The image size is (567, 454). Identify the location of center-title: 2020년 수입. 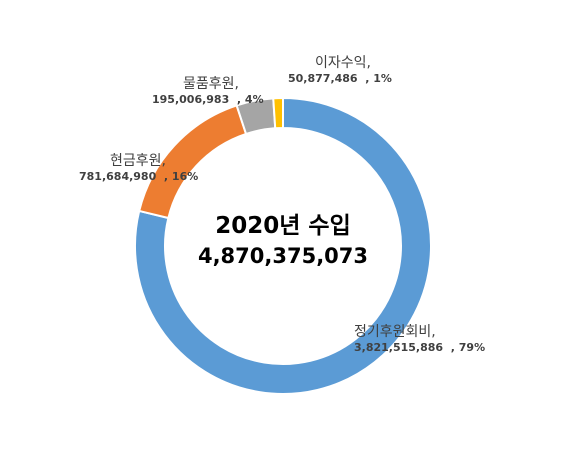
(283, 226).